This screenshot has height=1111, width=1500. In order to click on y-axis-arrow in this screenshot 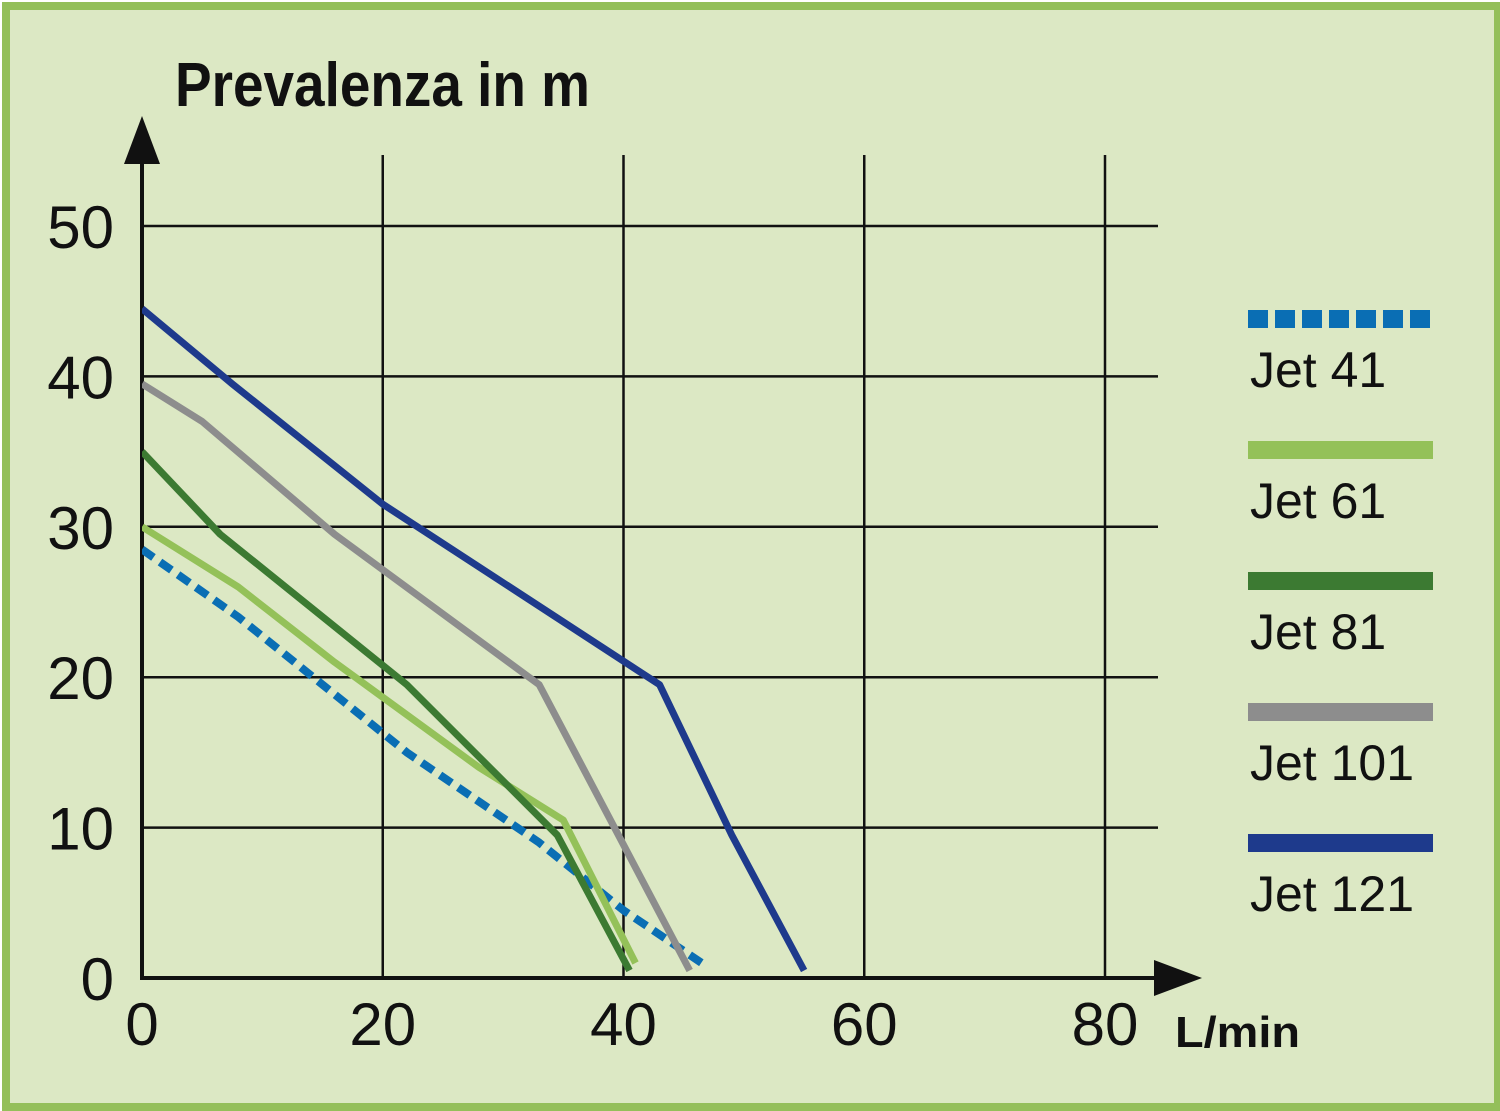, I will do `click(142, 140)`.